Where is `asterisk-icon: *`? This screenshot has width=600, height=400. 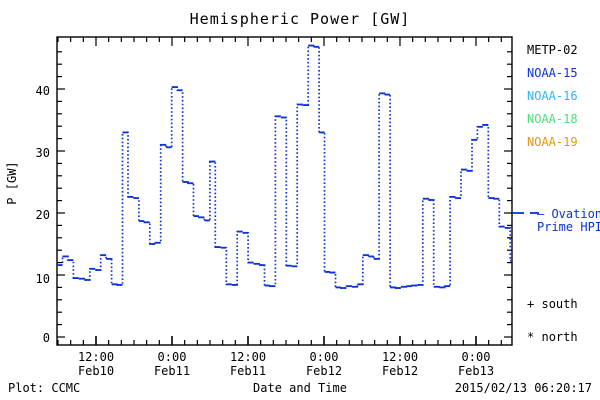 asterisk-icon: * is located at coordinates (531, 337).